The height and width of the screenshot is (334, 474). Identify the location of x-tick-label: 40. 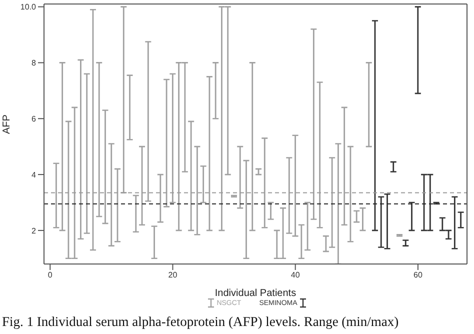
(295, 275).